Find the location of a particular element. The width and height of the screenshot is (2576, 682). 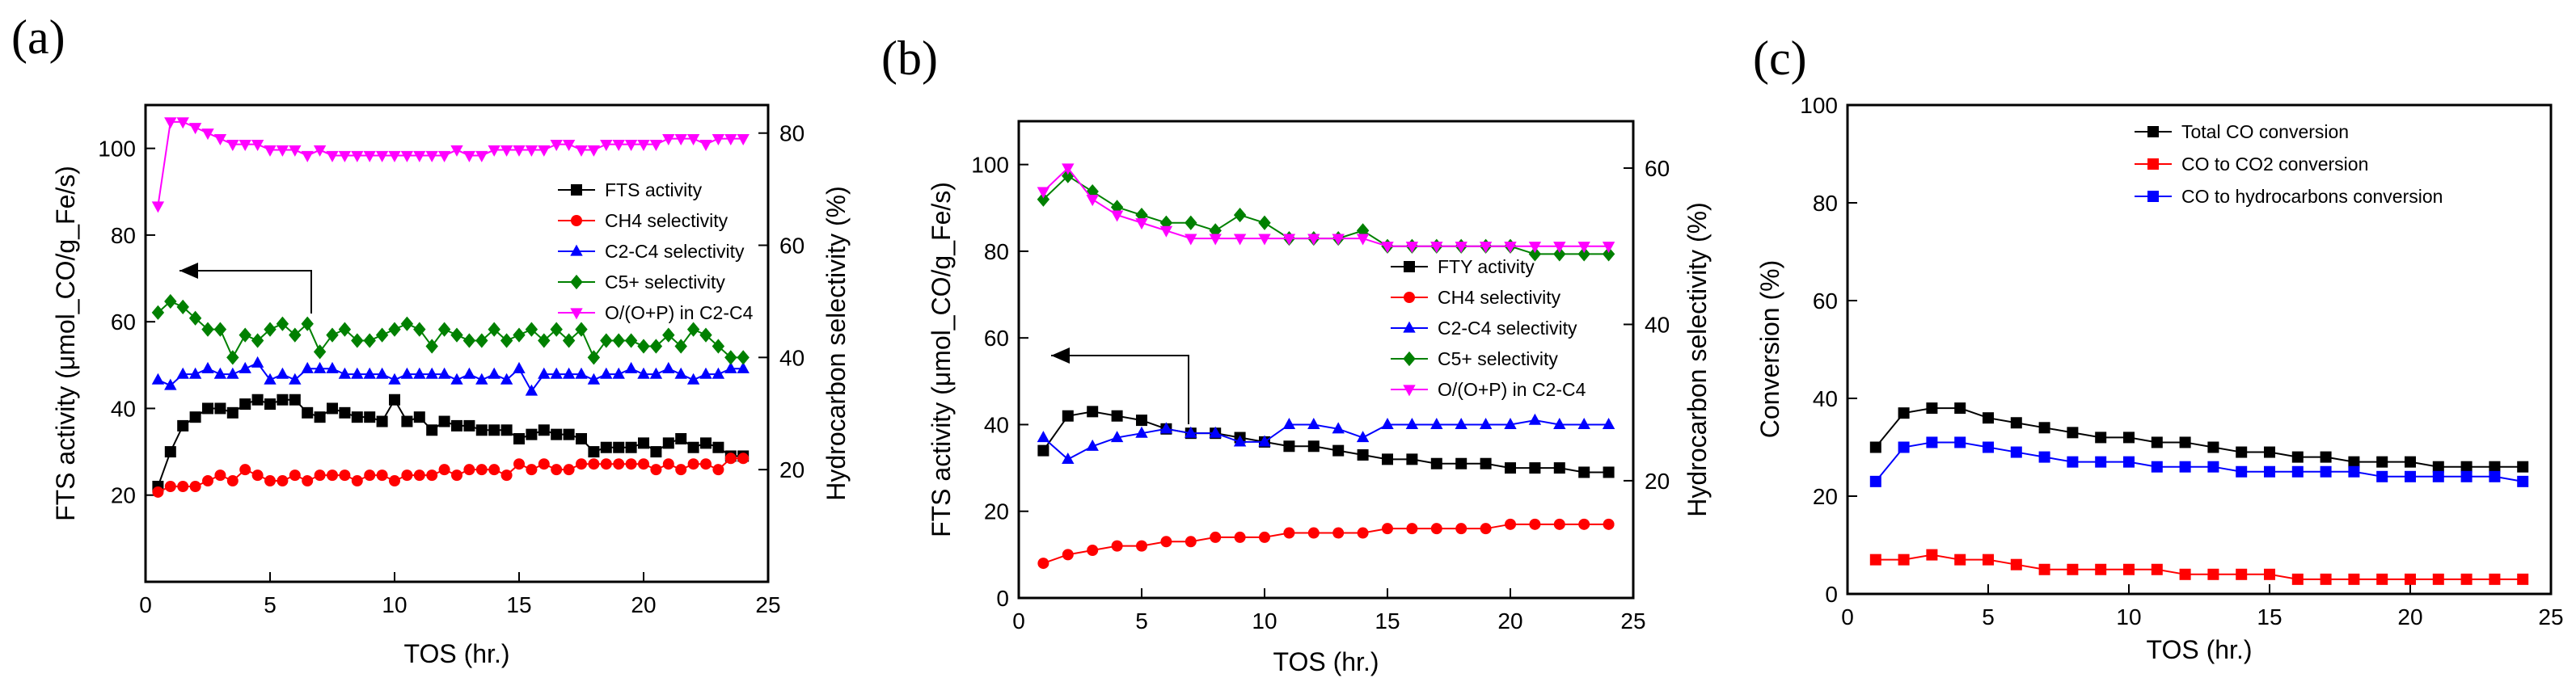

panel-label-a: (a) is located at coordinates (38, 37).